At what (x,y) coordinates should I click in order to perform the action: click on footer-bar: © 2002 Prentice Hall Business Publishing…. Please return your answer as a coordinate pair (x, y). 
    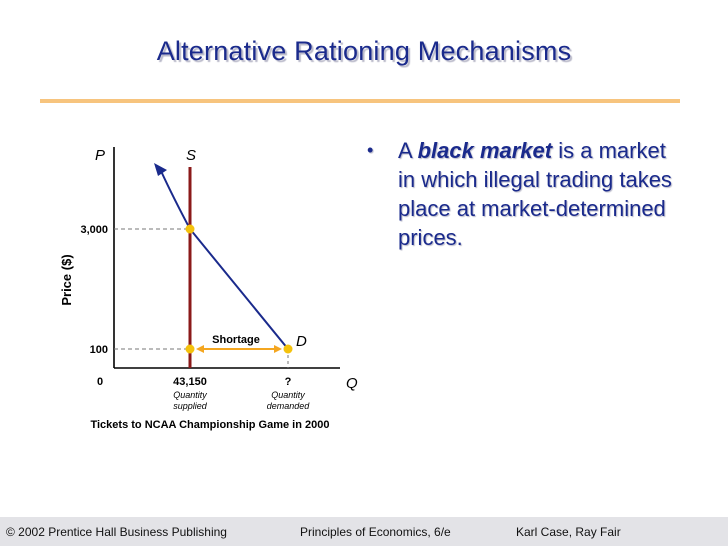
    Looking at the image, I should click on (364, 531).